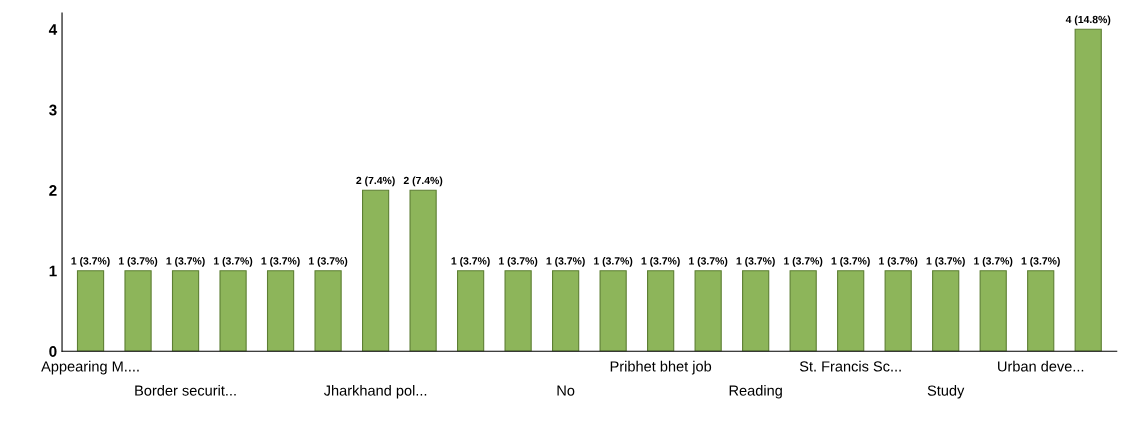  I want to click on x-tick-label: Study, so click(946, 392).